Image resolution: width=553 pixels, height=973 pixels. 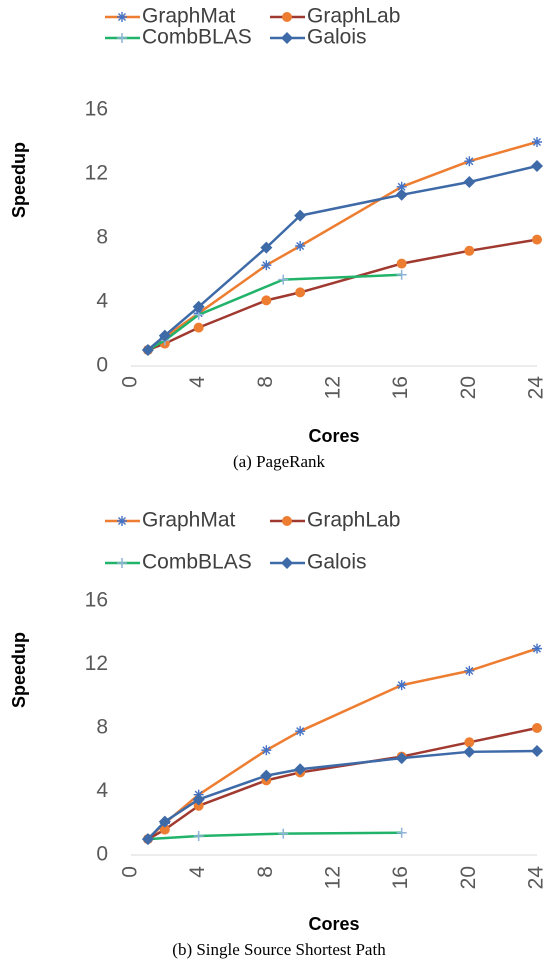 I want to click on caption: (a) PageRank, so click(x=279, y=461).